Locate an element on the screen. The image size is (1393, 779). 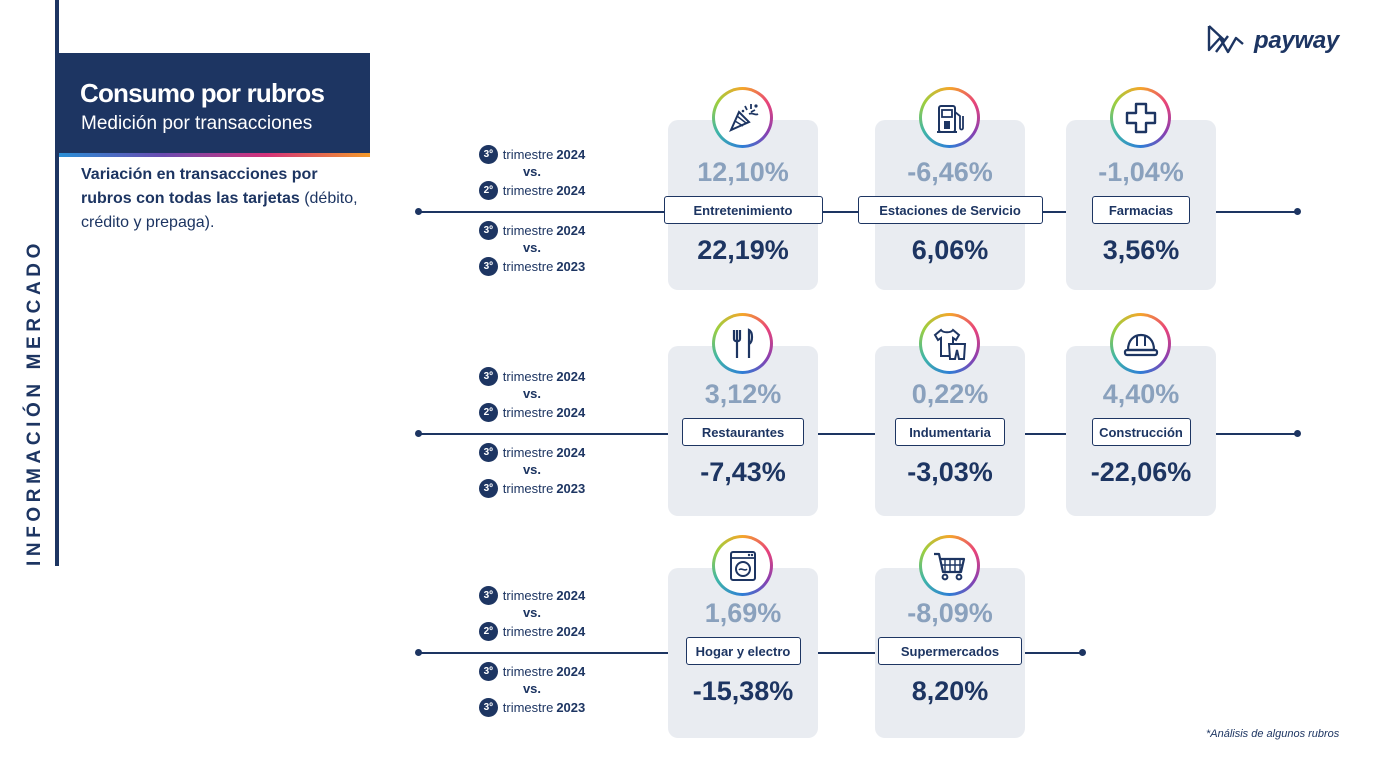
year-variation-value: -7,43% is located at coordinates (743, 472).